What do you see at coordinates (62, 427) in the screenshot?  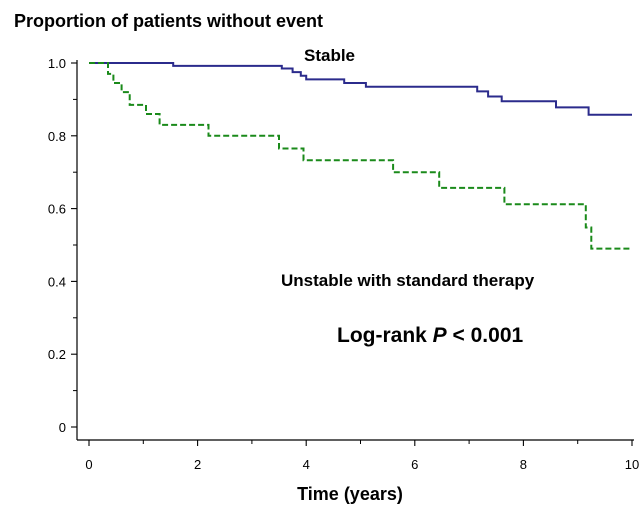 I see `y-tick-label: 0` at bounding box center [62, 427].